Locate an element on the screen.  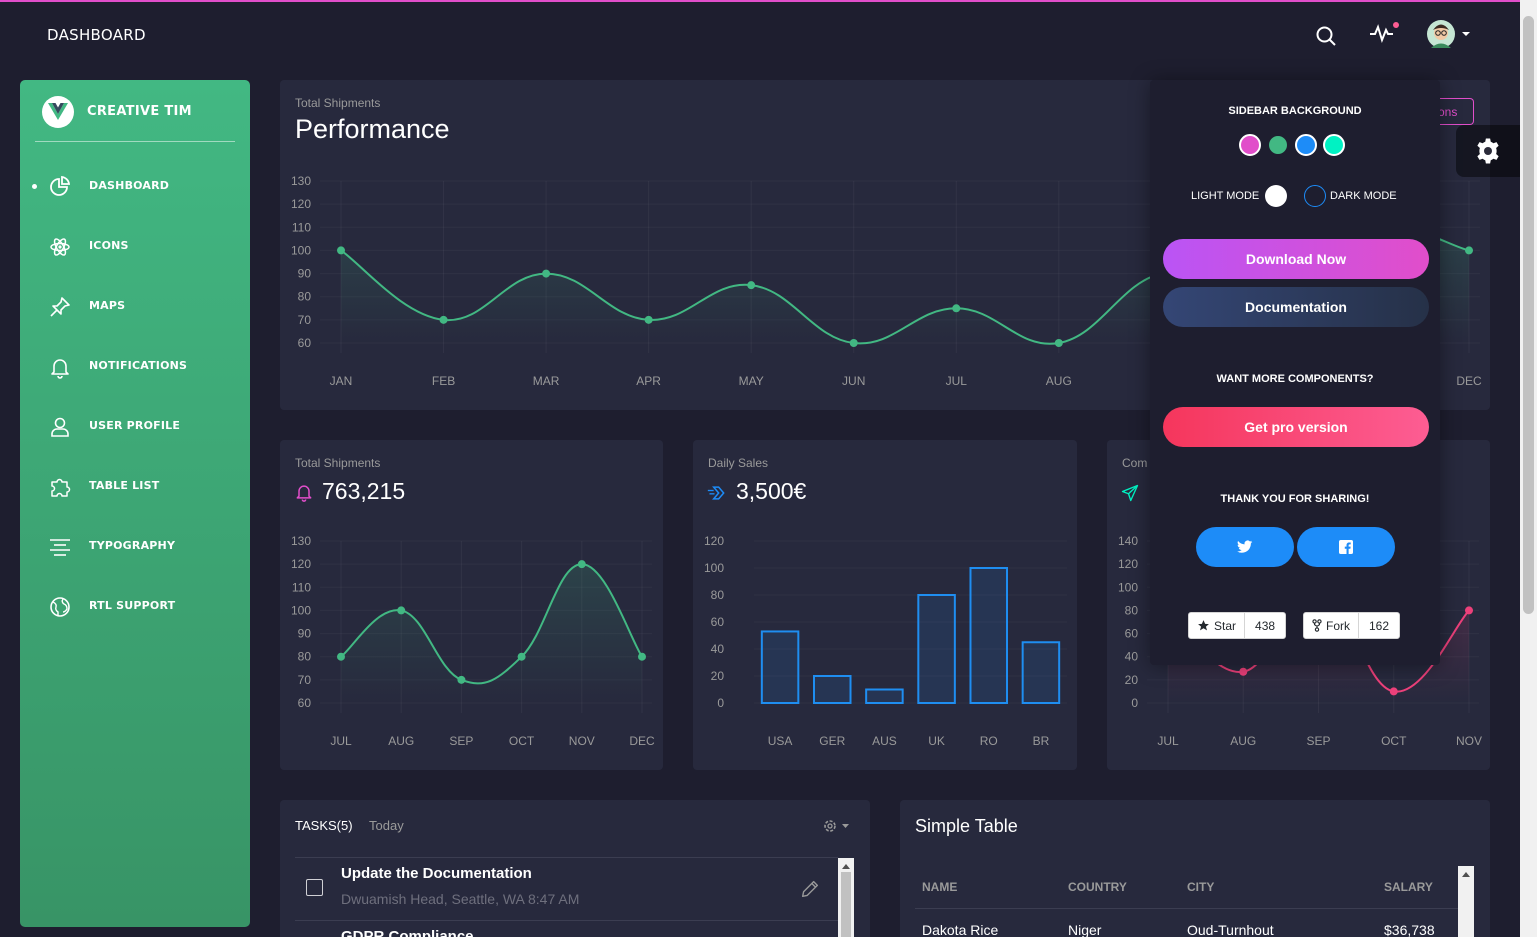
sidebar-item-label: NOTIFICATIONS is located at coordinates (138, 365).